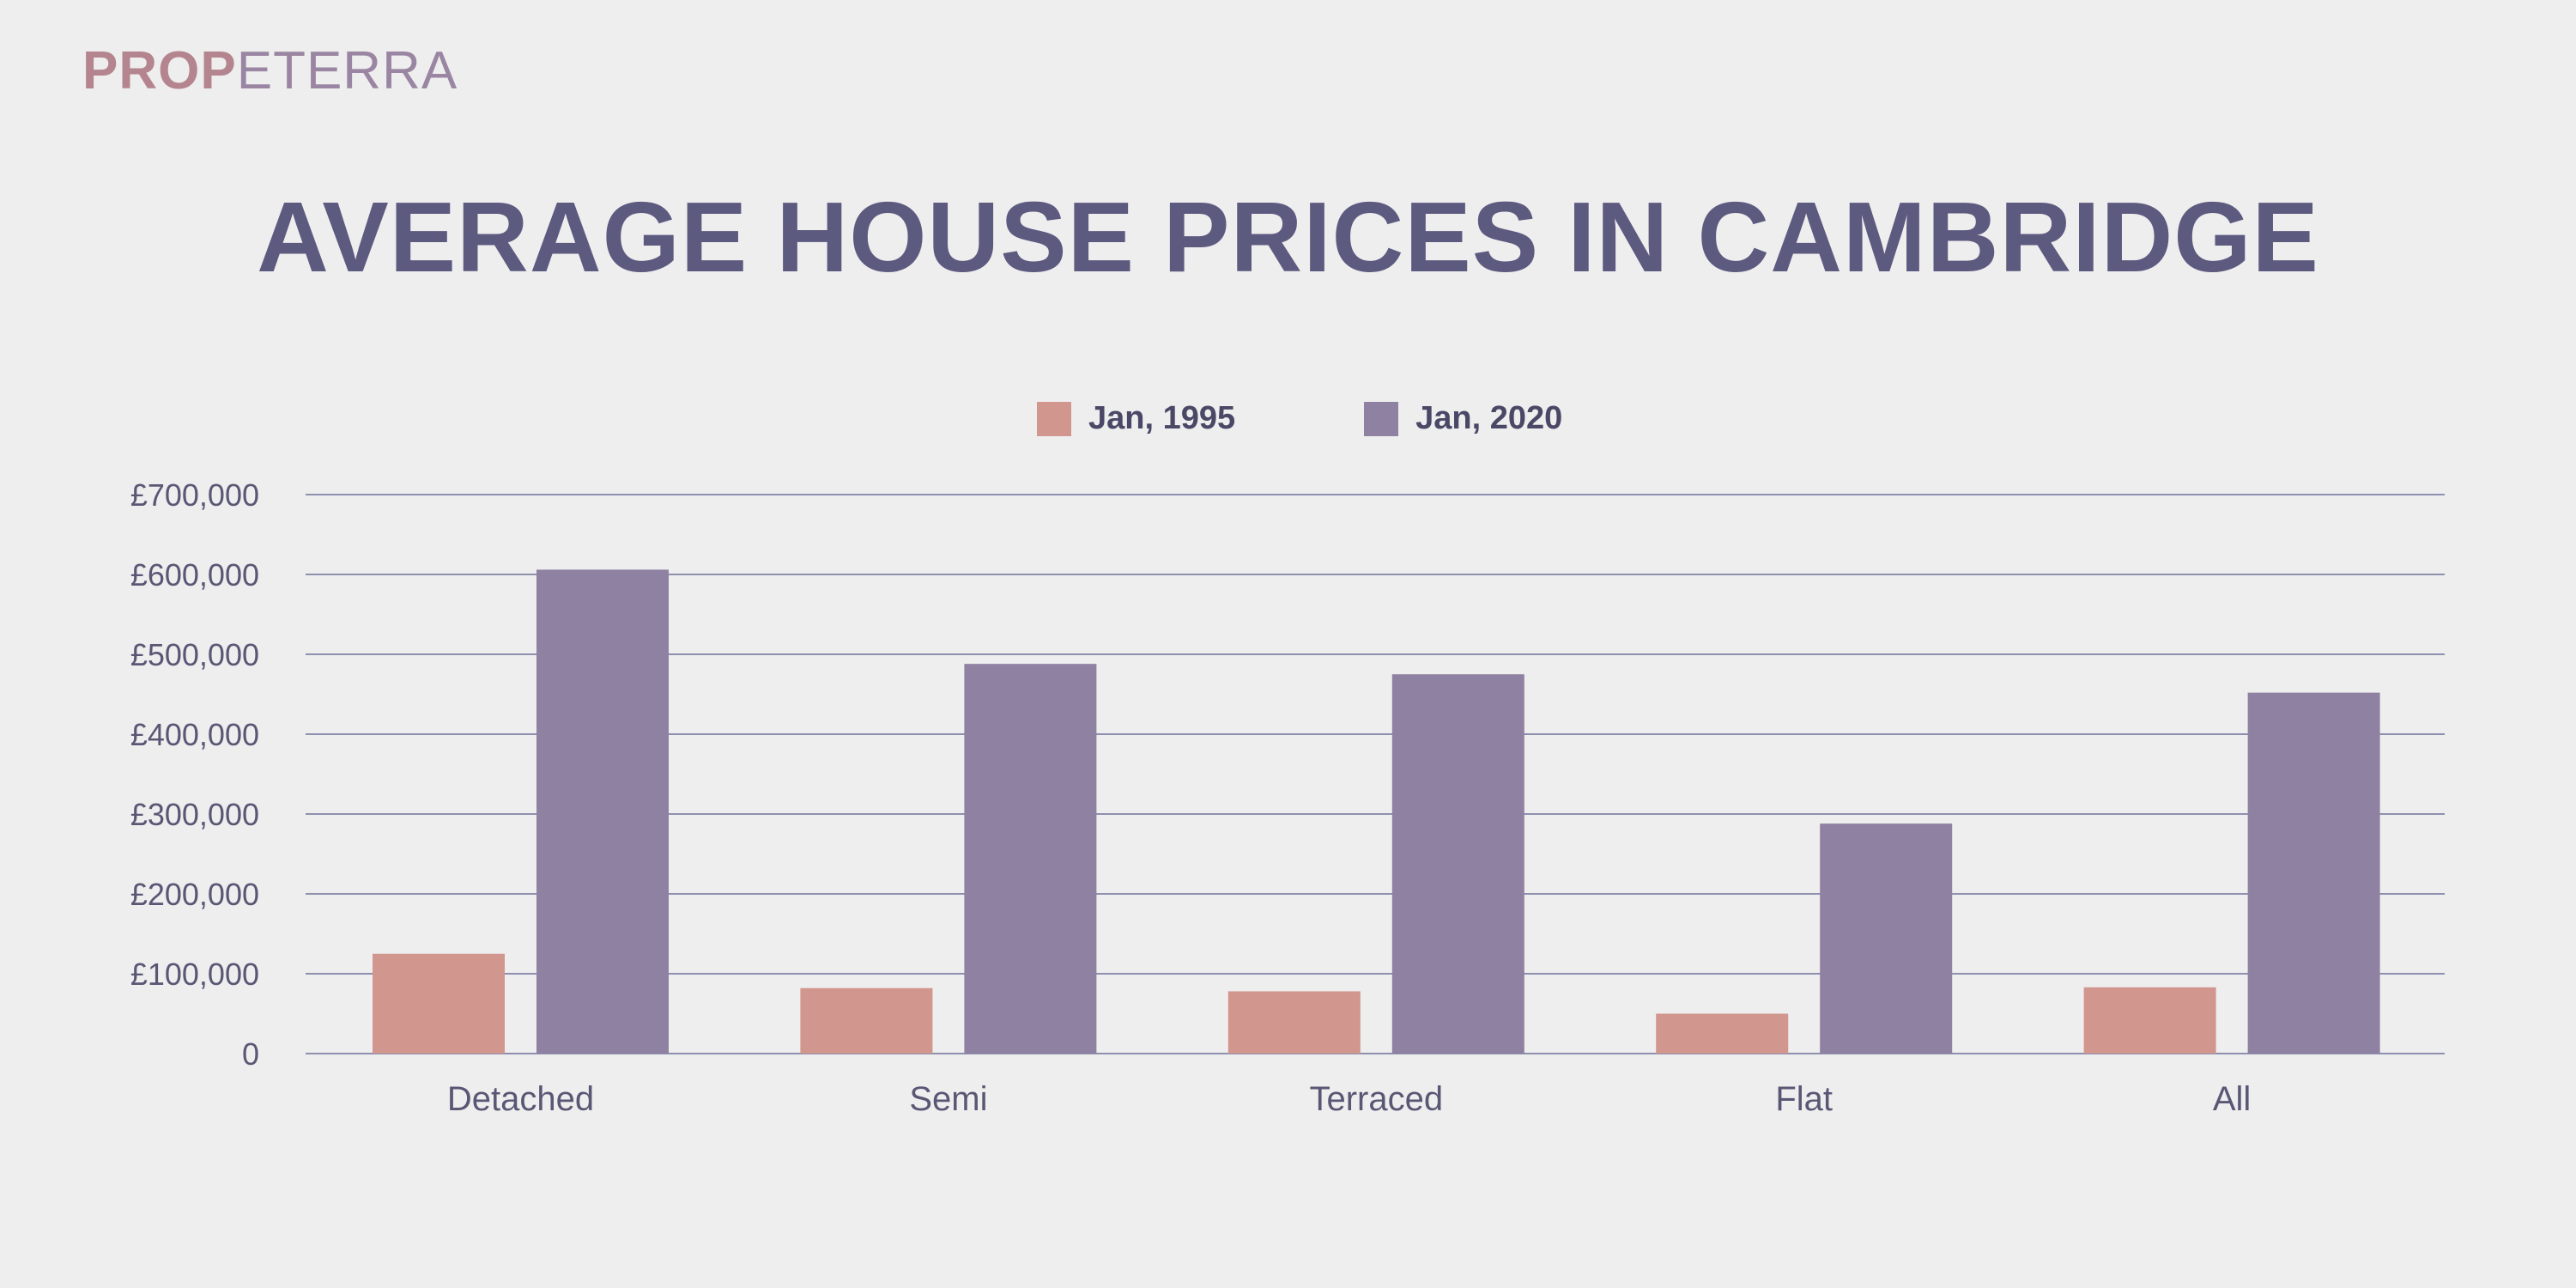 Image resolution: width=2576 pixels, height=1288 pixels. What do you see at coordinates (1162, 418) in the screenshot?
I see `legend-label-1995: Jan, 1995` at bounding box center [1162, 418].